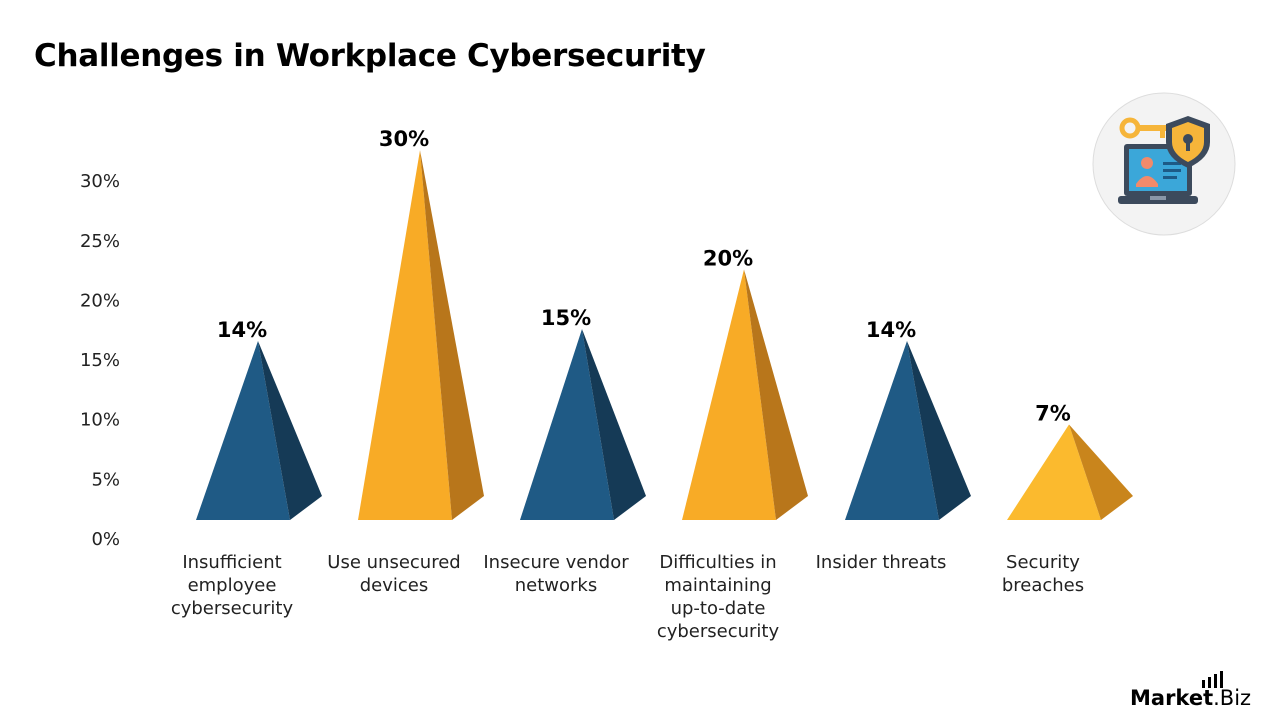 Image resolution: width=1280 pixels, height=720 pixels. I want to click on brand-logo: Market .Biz, so click(1190, 688).